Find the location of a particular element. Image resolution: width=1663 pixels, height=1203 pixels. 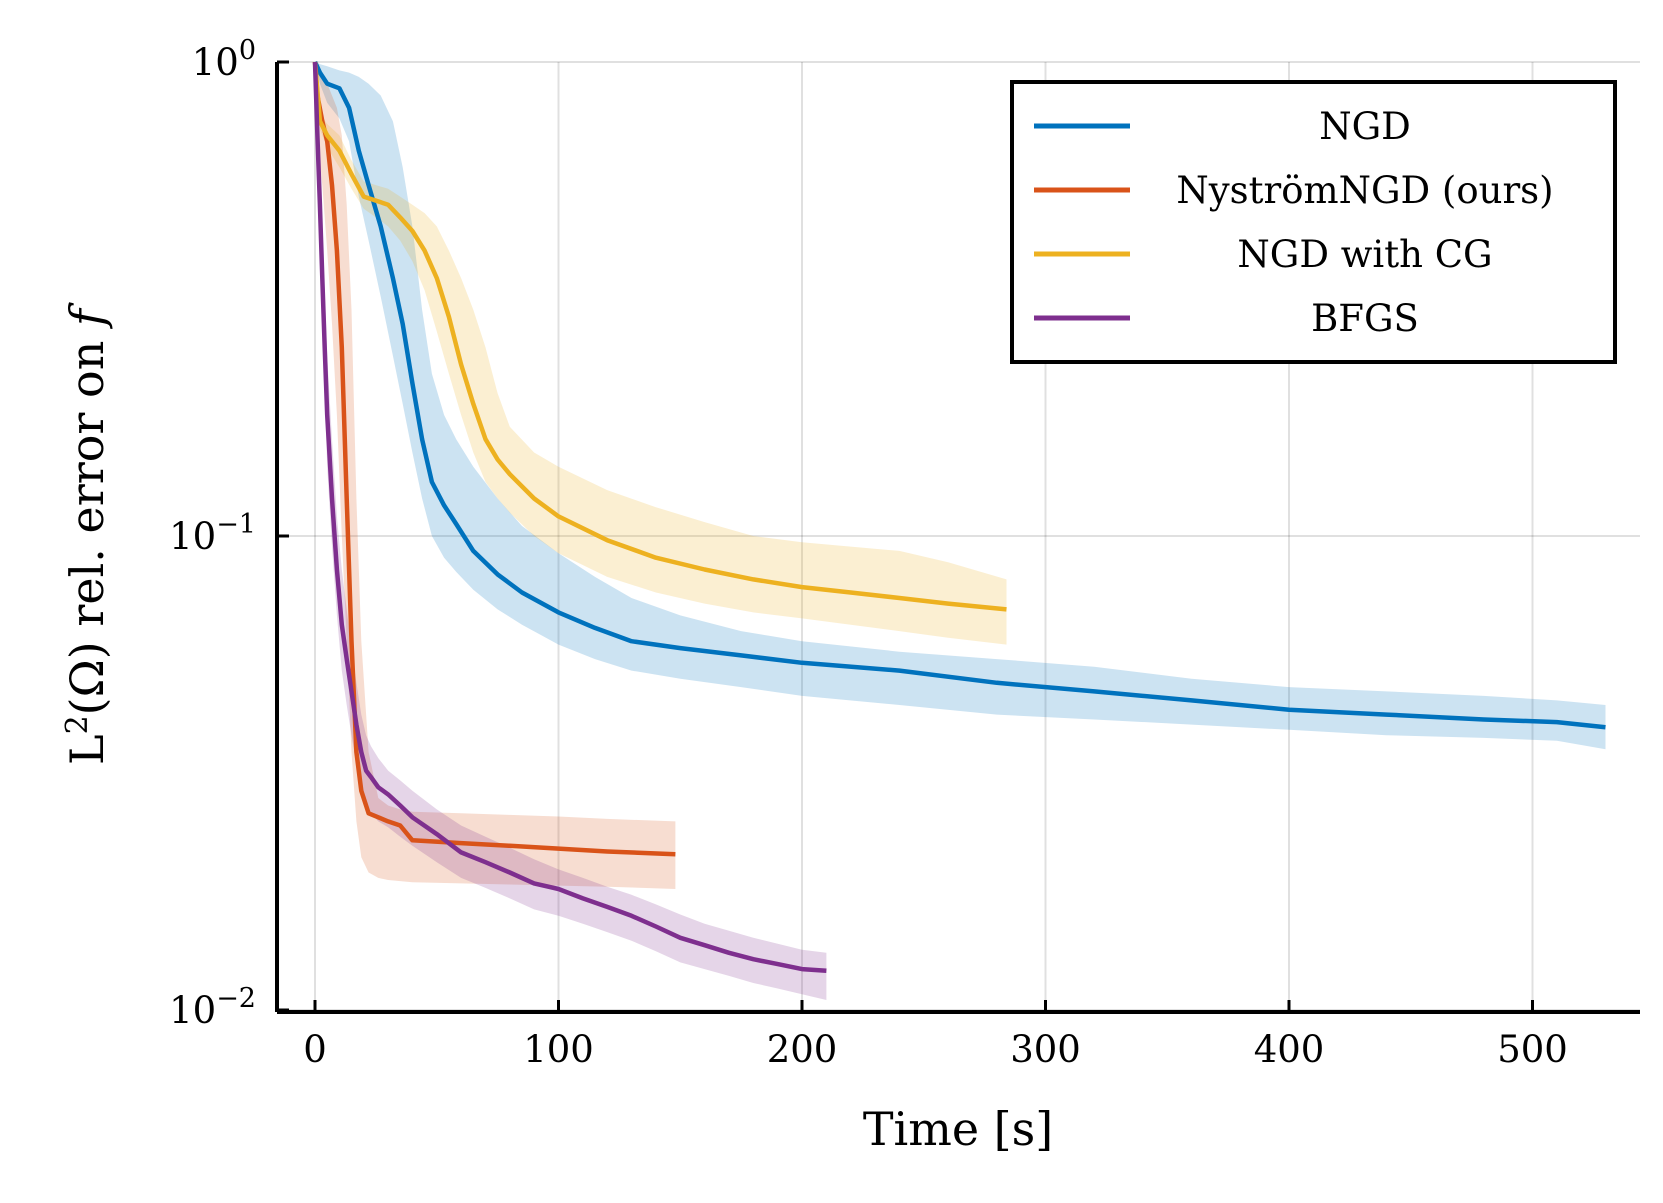

x-tick-label: 200 is located at coordinates (802, 1049).